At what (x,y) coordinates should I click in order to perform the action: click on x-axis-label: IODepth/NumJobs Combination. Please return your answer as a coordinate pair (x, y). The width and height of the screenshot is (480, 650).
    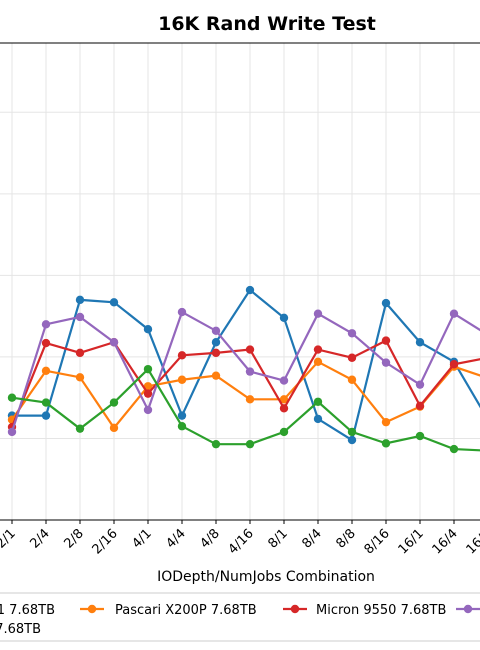
    Looking at the image, I should click on (266, 577).